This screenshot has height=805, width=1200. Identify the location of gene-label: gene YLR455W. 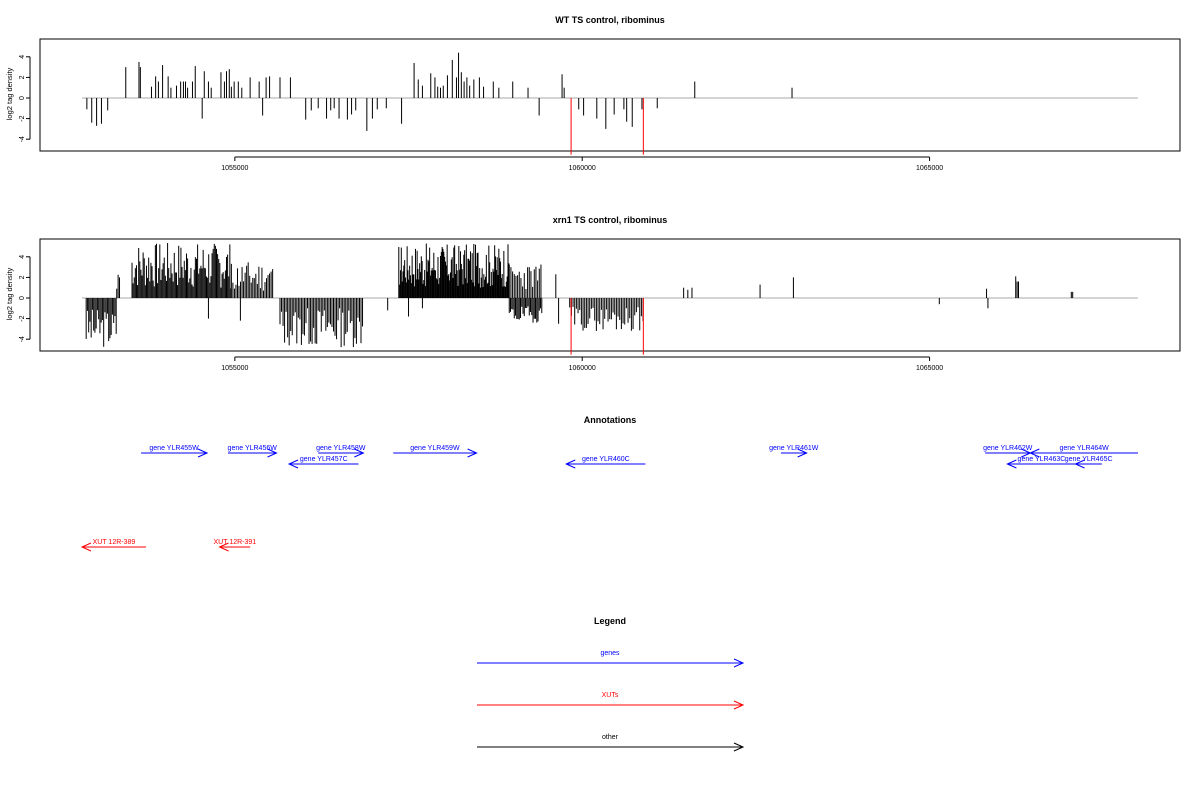
(174, 448).